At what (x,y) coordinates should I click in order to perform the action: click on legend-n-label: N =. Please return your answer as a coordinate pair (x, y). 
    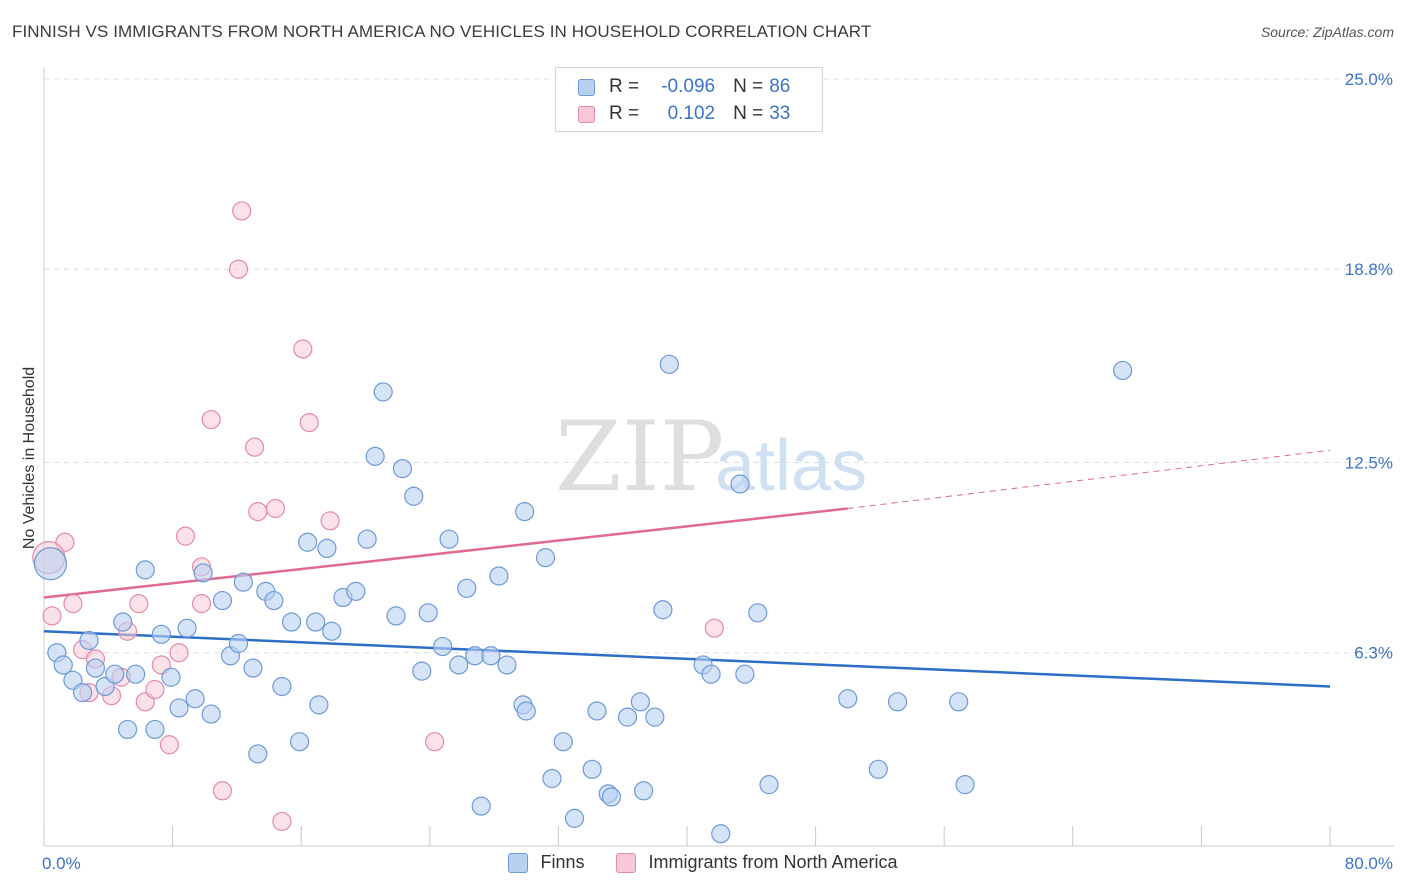
    Looking at the image, I should click on (748, 113).